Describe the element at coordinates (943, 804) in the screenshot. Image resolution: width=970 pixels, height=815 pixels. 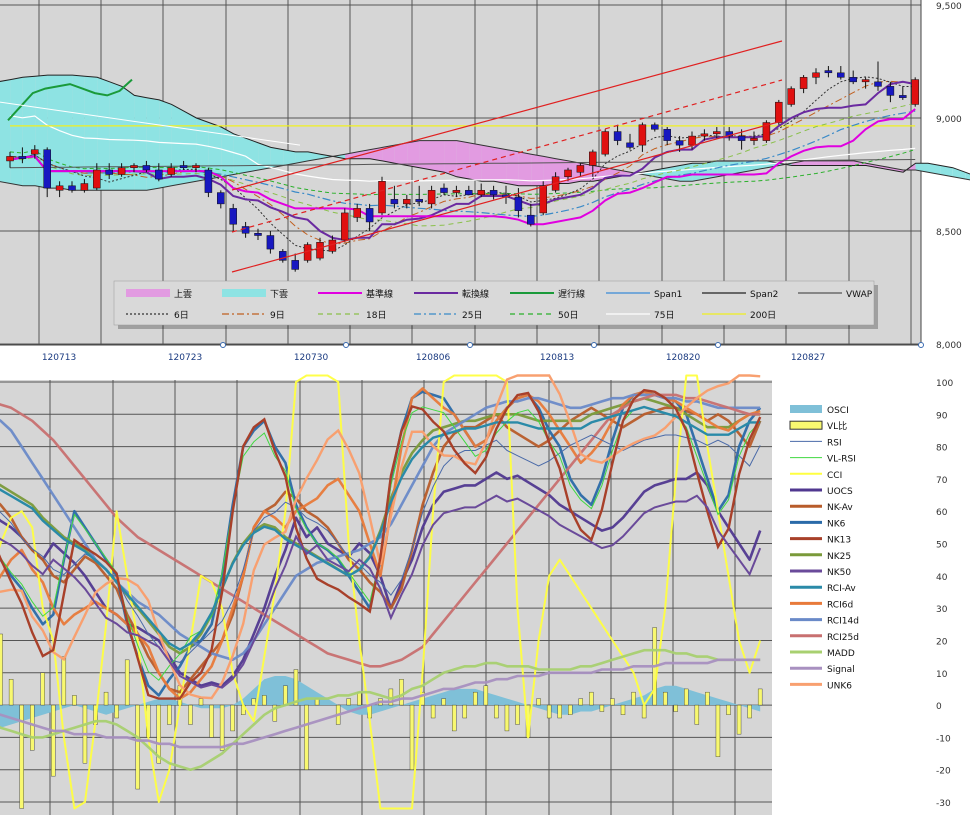
I see `oscillator-y-tick-label: -30` at that location.